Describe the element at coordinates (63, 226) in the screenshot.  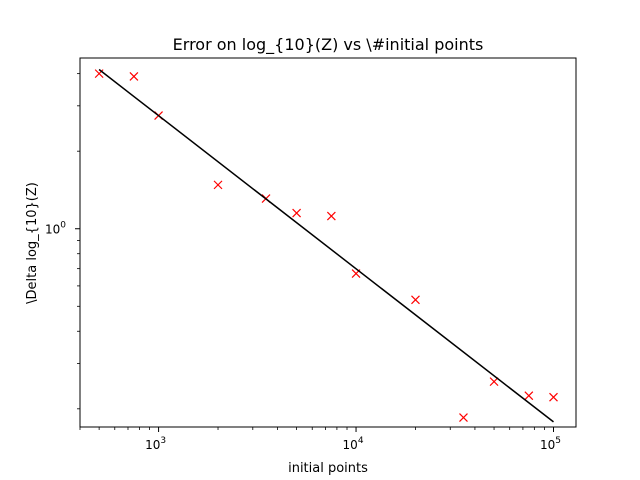
I see `y-tick-exponent: 0` at that location.